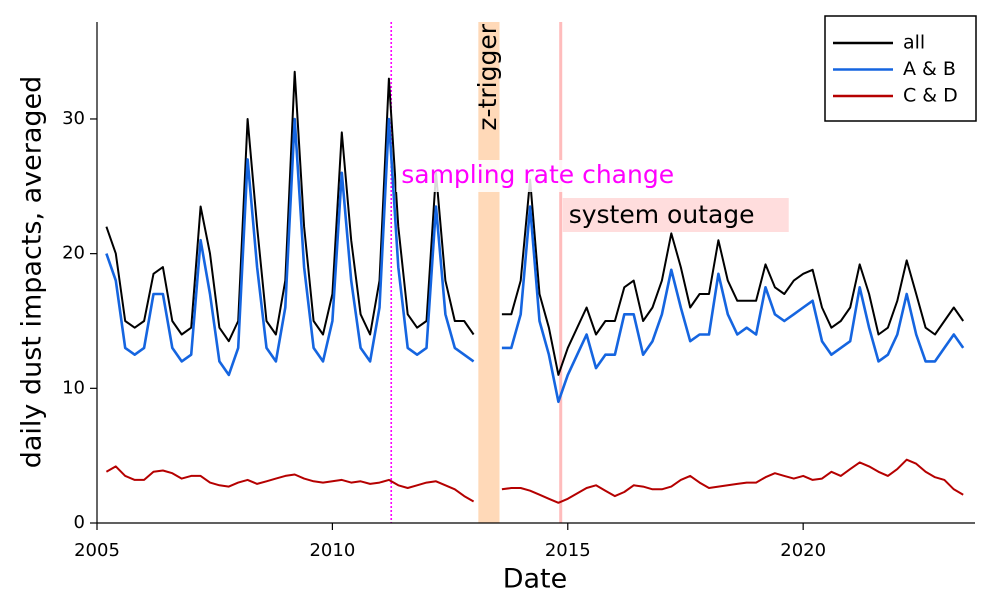 The height and width of the screenshot is (598, 996). I want to click on annotation-label: system outage, so click(662, 214).